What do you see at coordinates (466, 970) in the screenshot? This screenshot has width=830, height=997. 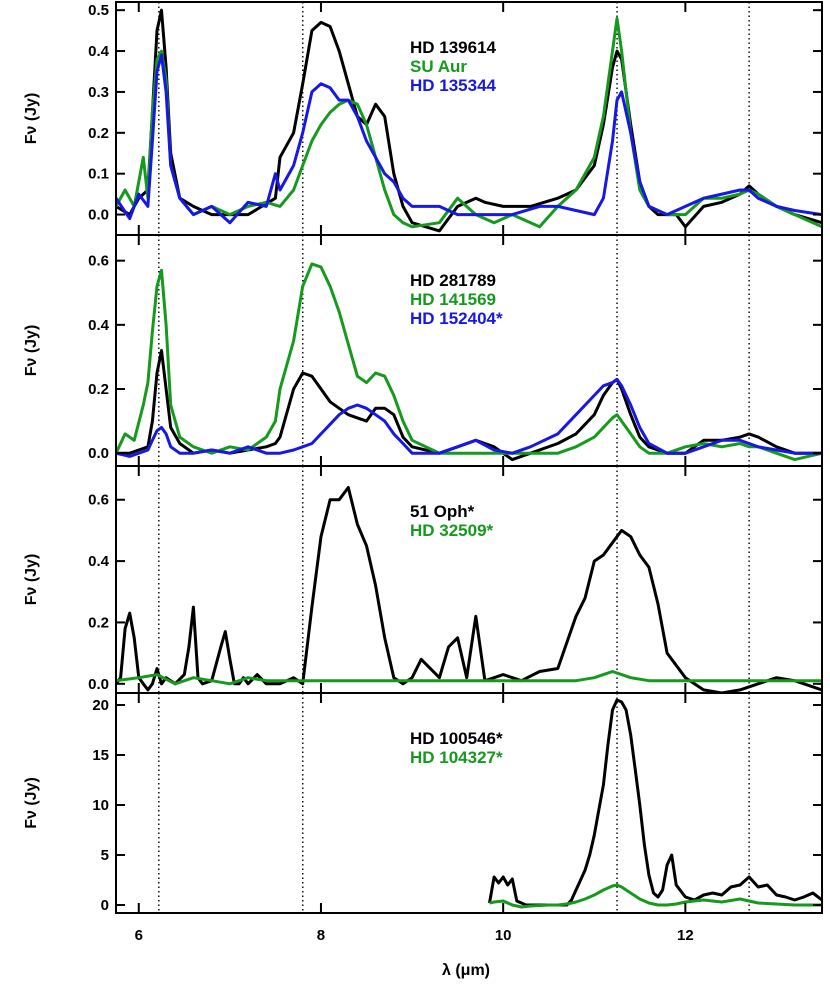 I see `x-axis-title: λ (μm)` at bounding box center [466, 970].